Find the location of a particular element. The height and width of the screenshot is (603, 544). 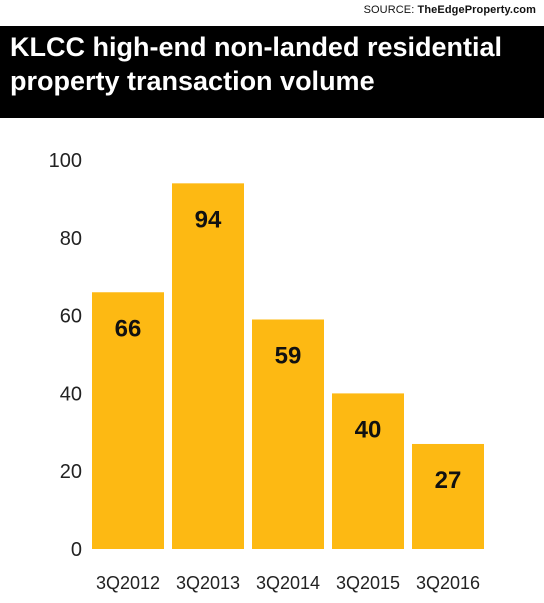

x-axis-ticks: 3Q2012 3Q2013 3Q2014 3Q2015 3Q2016 is located at coordinates (288, 583).